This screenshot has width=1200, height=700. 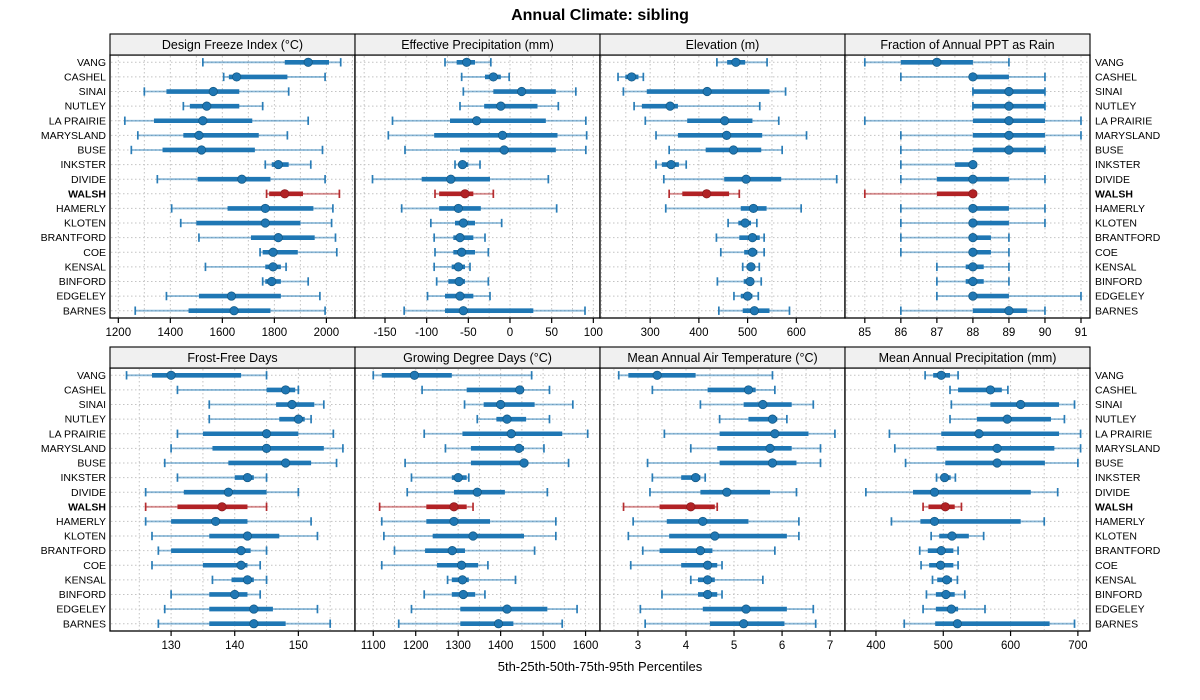 I want to click on station-label-right: VANG, so click(x=1109, y=376).